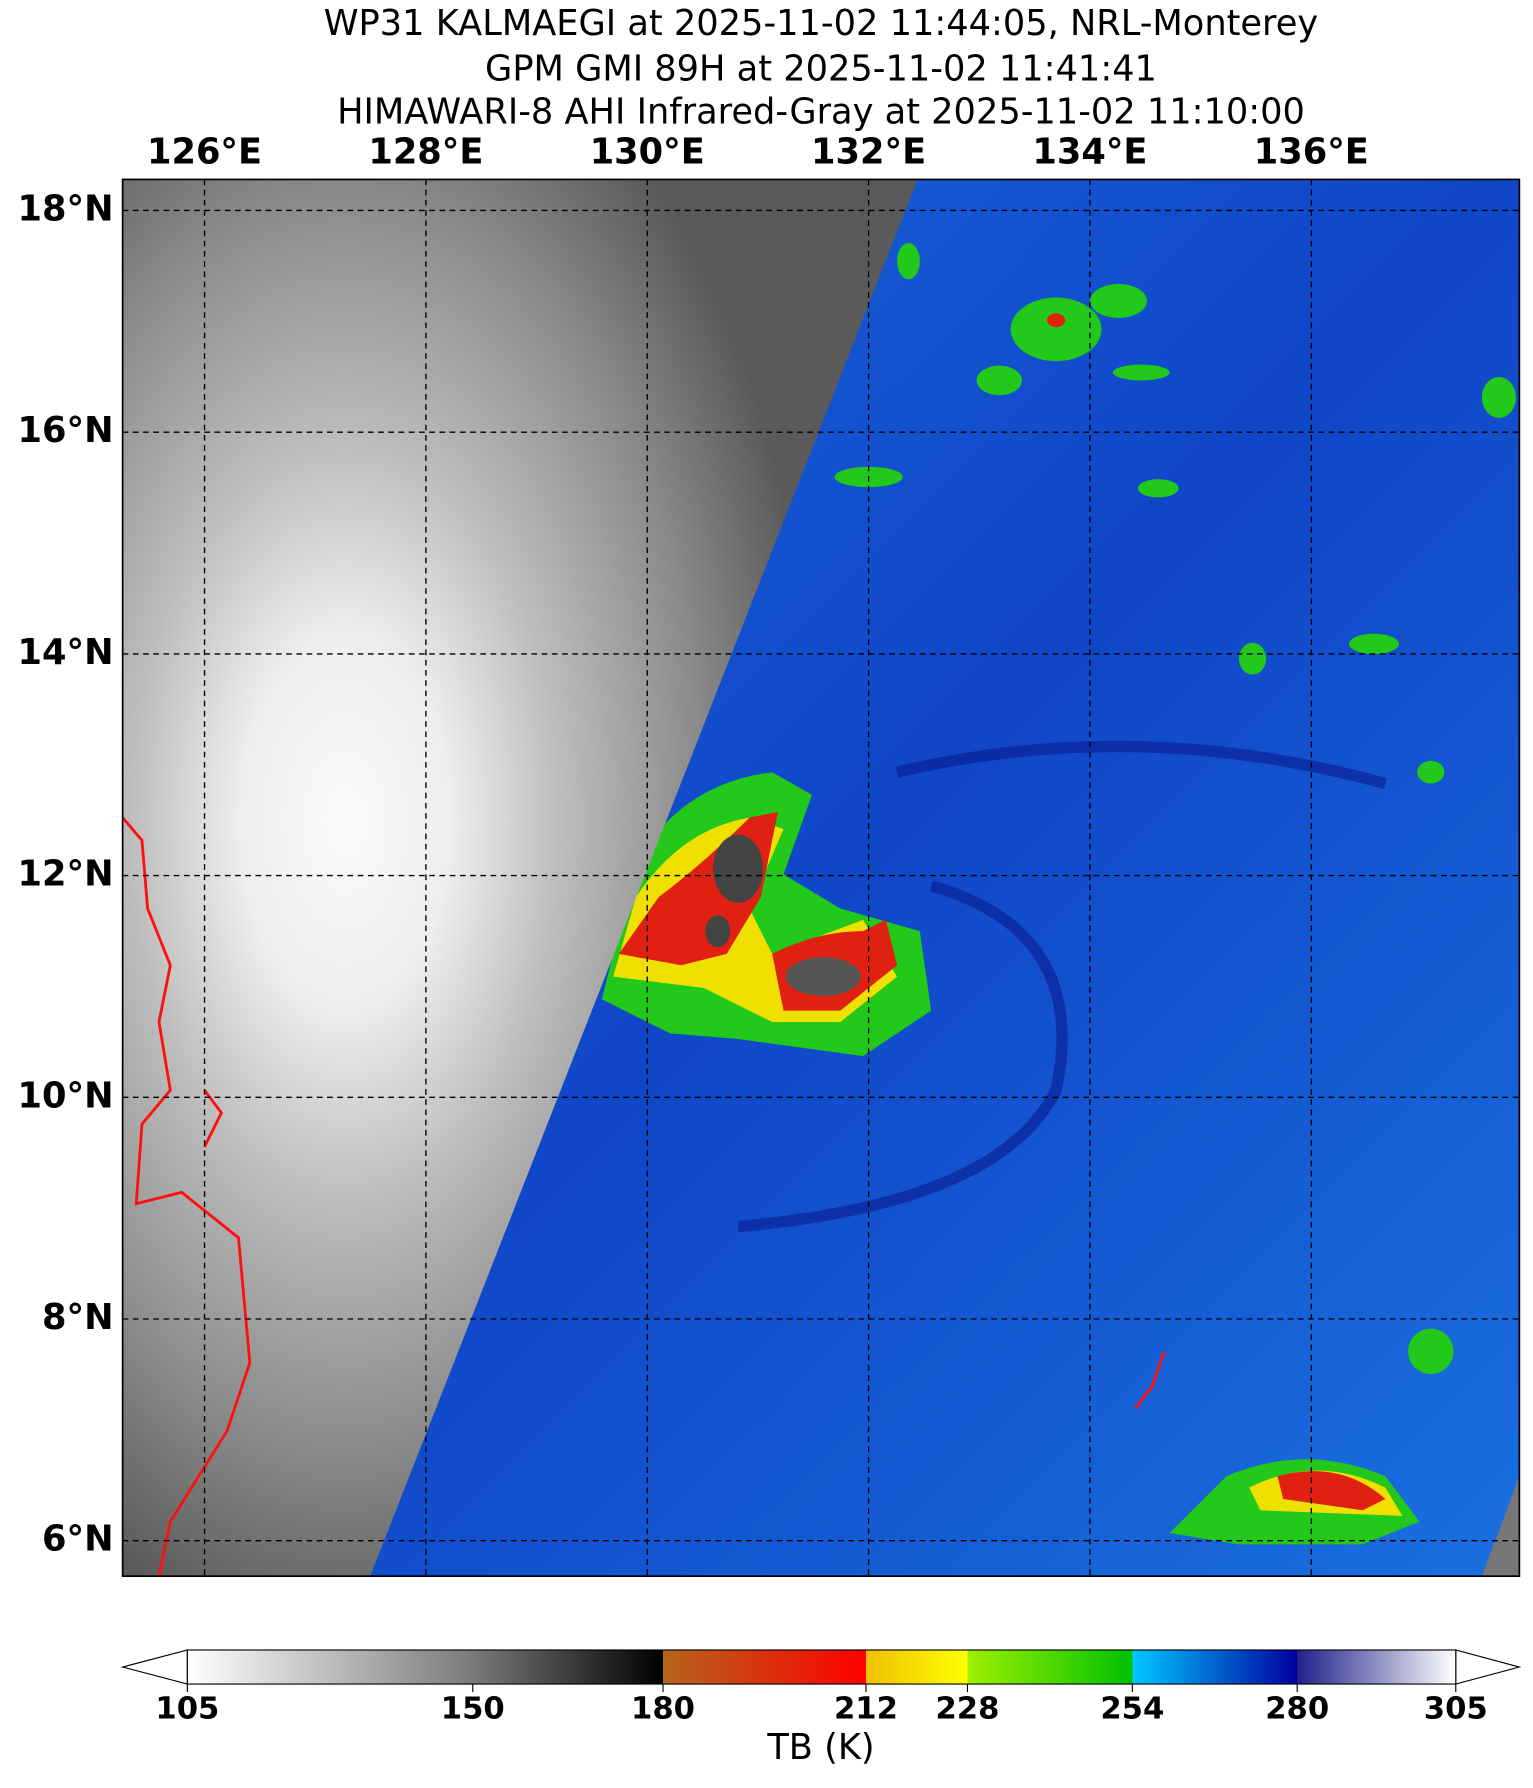 The width and height of the screenshot is (1533, 1788). Describe the element at coordinates (1132, 1709) in the screenshot. I see `colorbar-tick-label: 254` at that location.